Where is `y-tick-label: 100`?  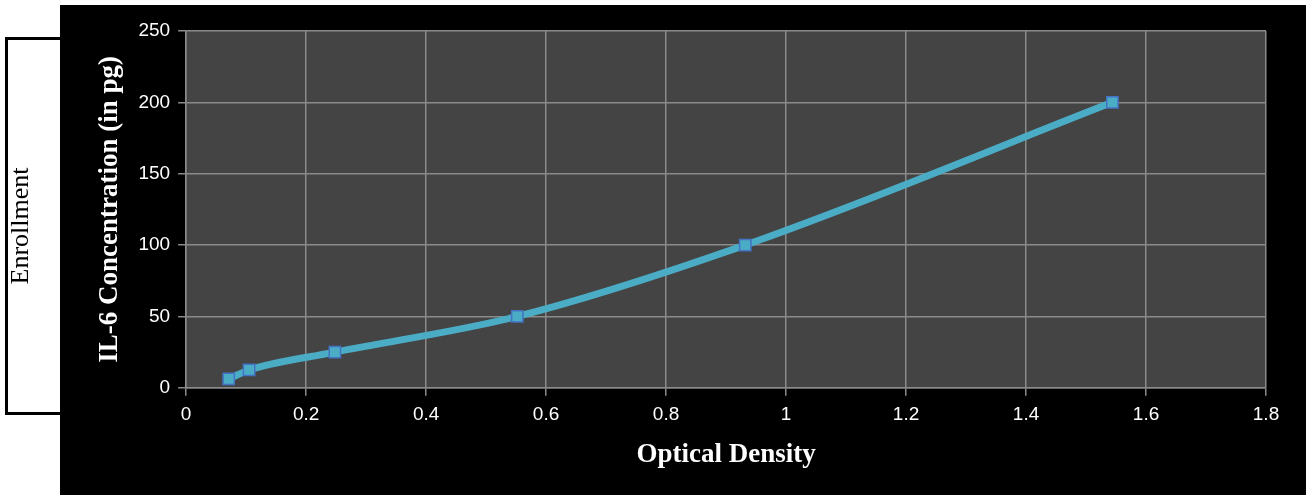
y-tick-label: 100 is located at coordinates (154, 244).